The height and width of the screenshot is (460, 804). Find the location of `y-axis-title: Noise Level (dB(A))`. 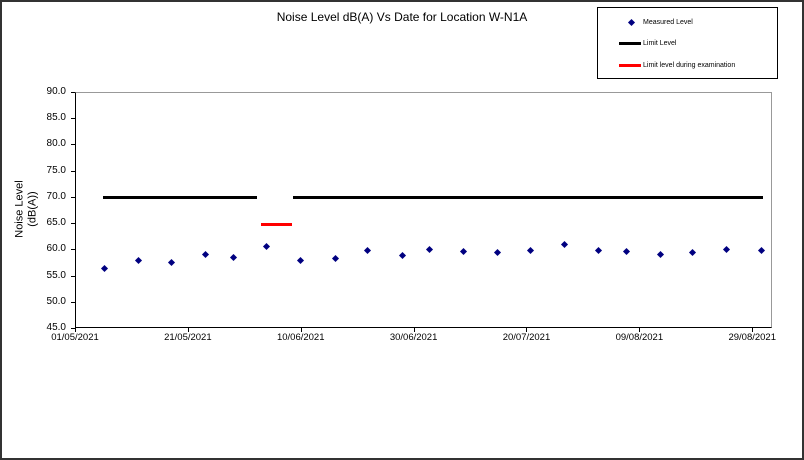

y-axis-title: Noise Level (dB(A)) is located at coordinates (27, 209).